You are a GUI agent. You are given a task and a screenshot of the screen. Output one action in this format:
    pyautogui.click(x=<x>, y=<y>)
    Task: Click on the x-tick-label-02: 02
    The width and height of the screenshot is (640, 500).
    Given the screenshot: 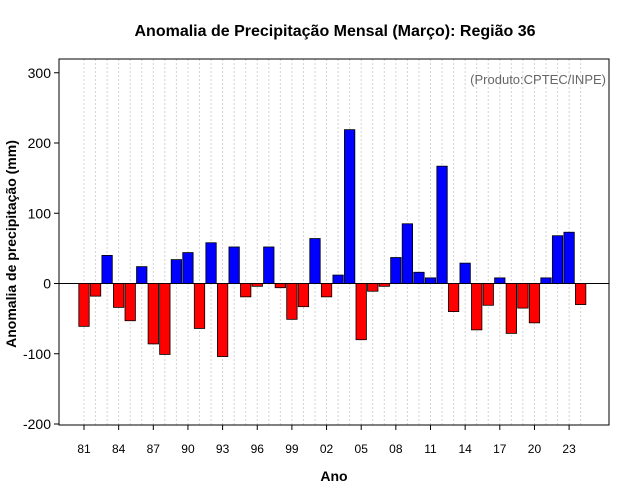 What is the action you would take?
    pyautogui.click(x=327, y=449)
    